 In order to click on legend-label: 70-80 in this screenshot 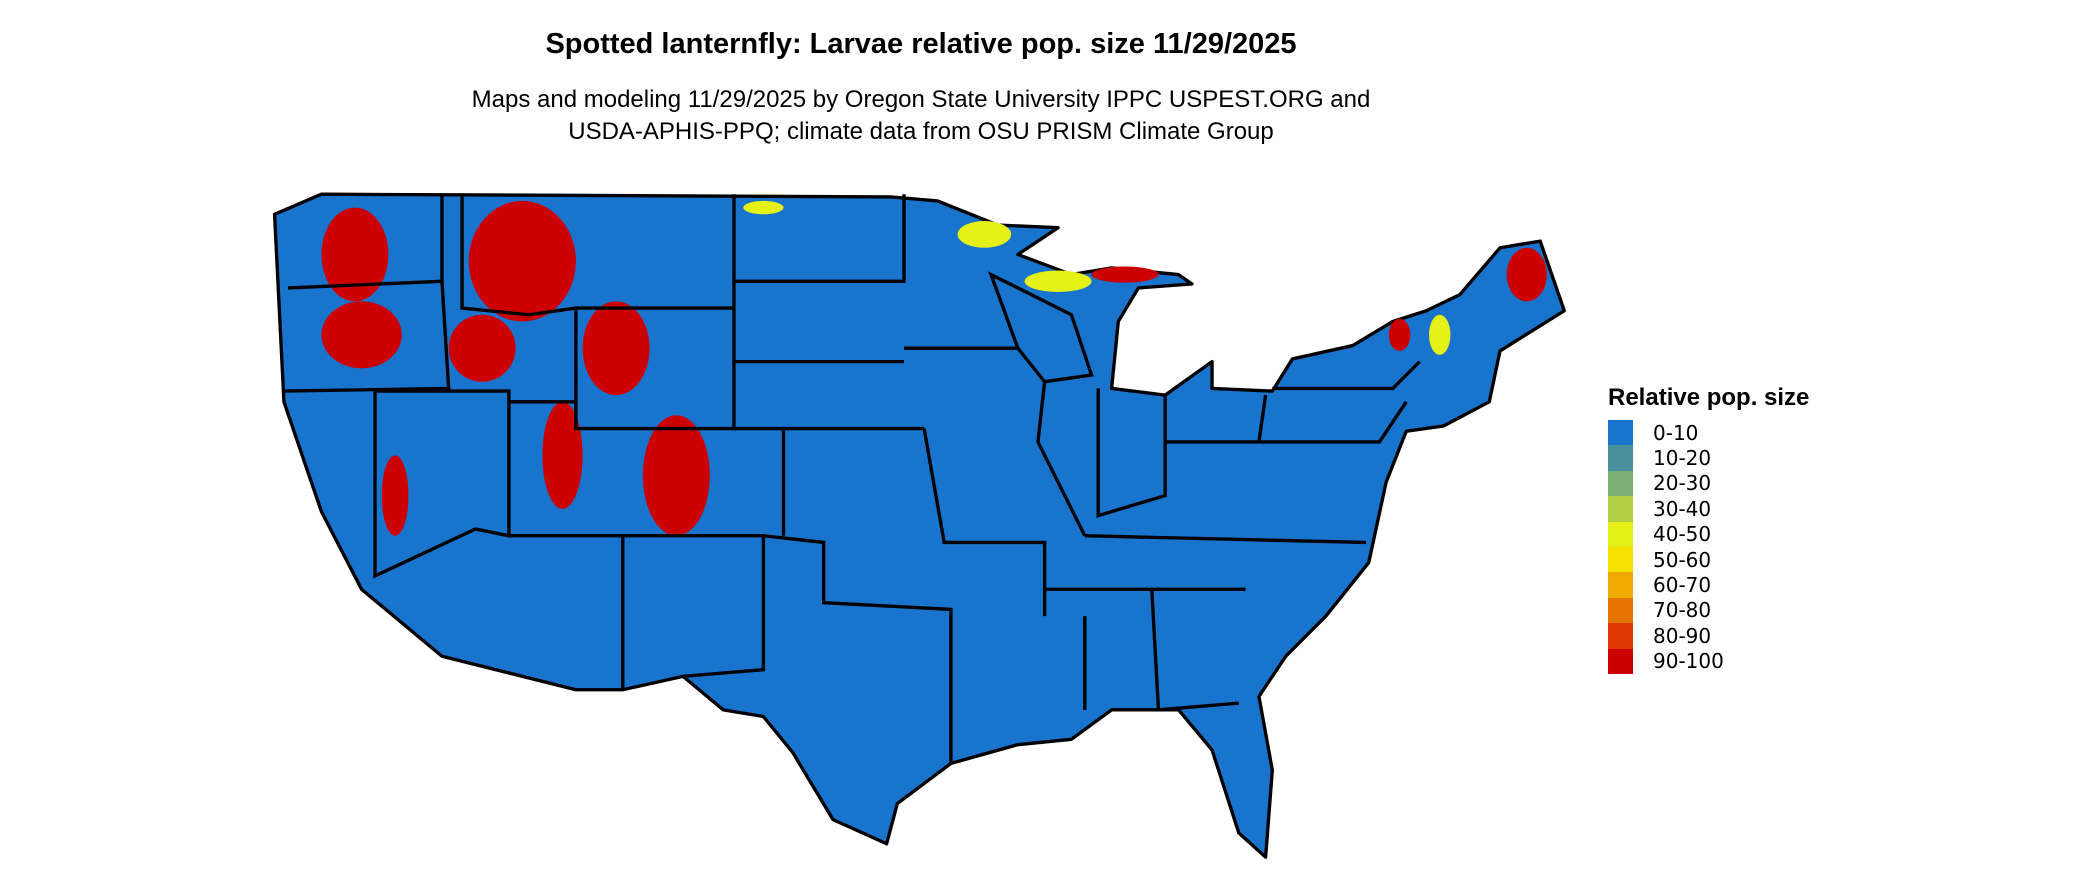, I will do `click(1682, 610)`.